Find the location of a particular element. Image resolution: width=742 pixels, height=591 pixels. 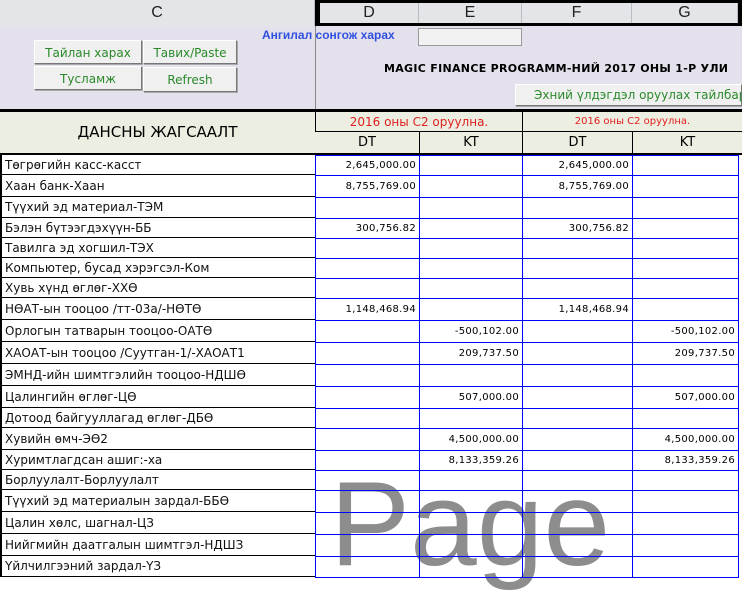

account-name: НӨАТ-ын тооцоо /тт-03а/-НӨТӨ is located at coordinates (157, 309).